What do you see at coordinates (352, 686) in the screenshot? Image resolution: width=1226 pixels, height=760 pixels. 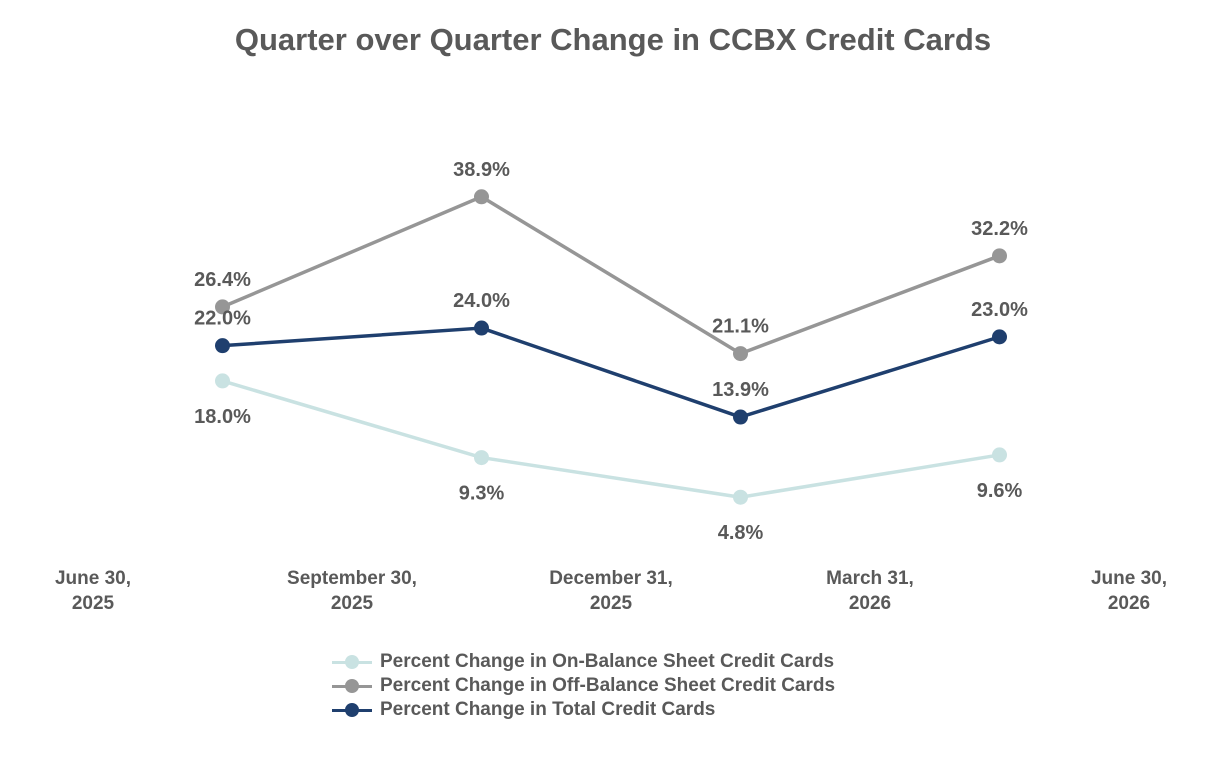 I see `legend-swatch-off-balance` at bounding box center [352, 686].